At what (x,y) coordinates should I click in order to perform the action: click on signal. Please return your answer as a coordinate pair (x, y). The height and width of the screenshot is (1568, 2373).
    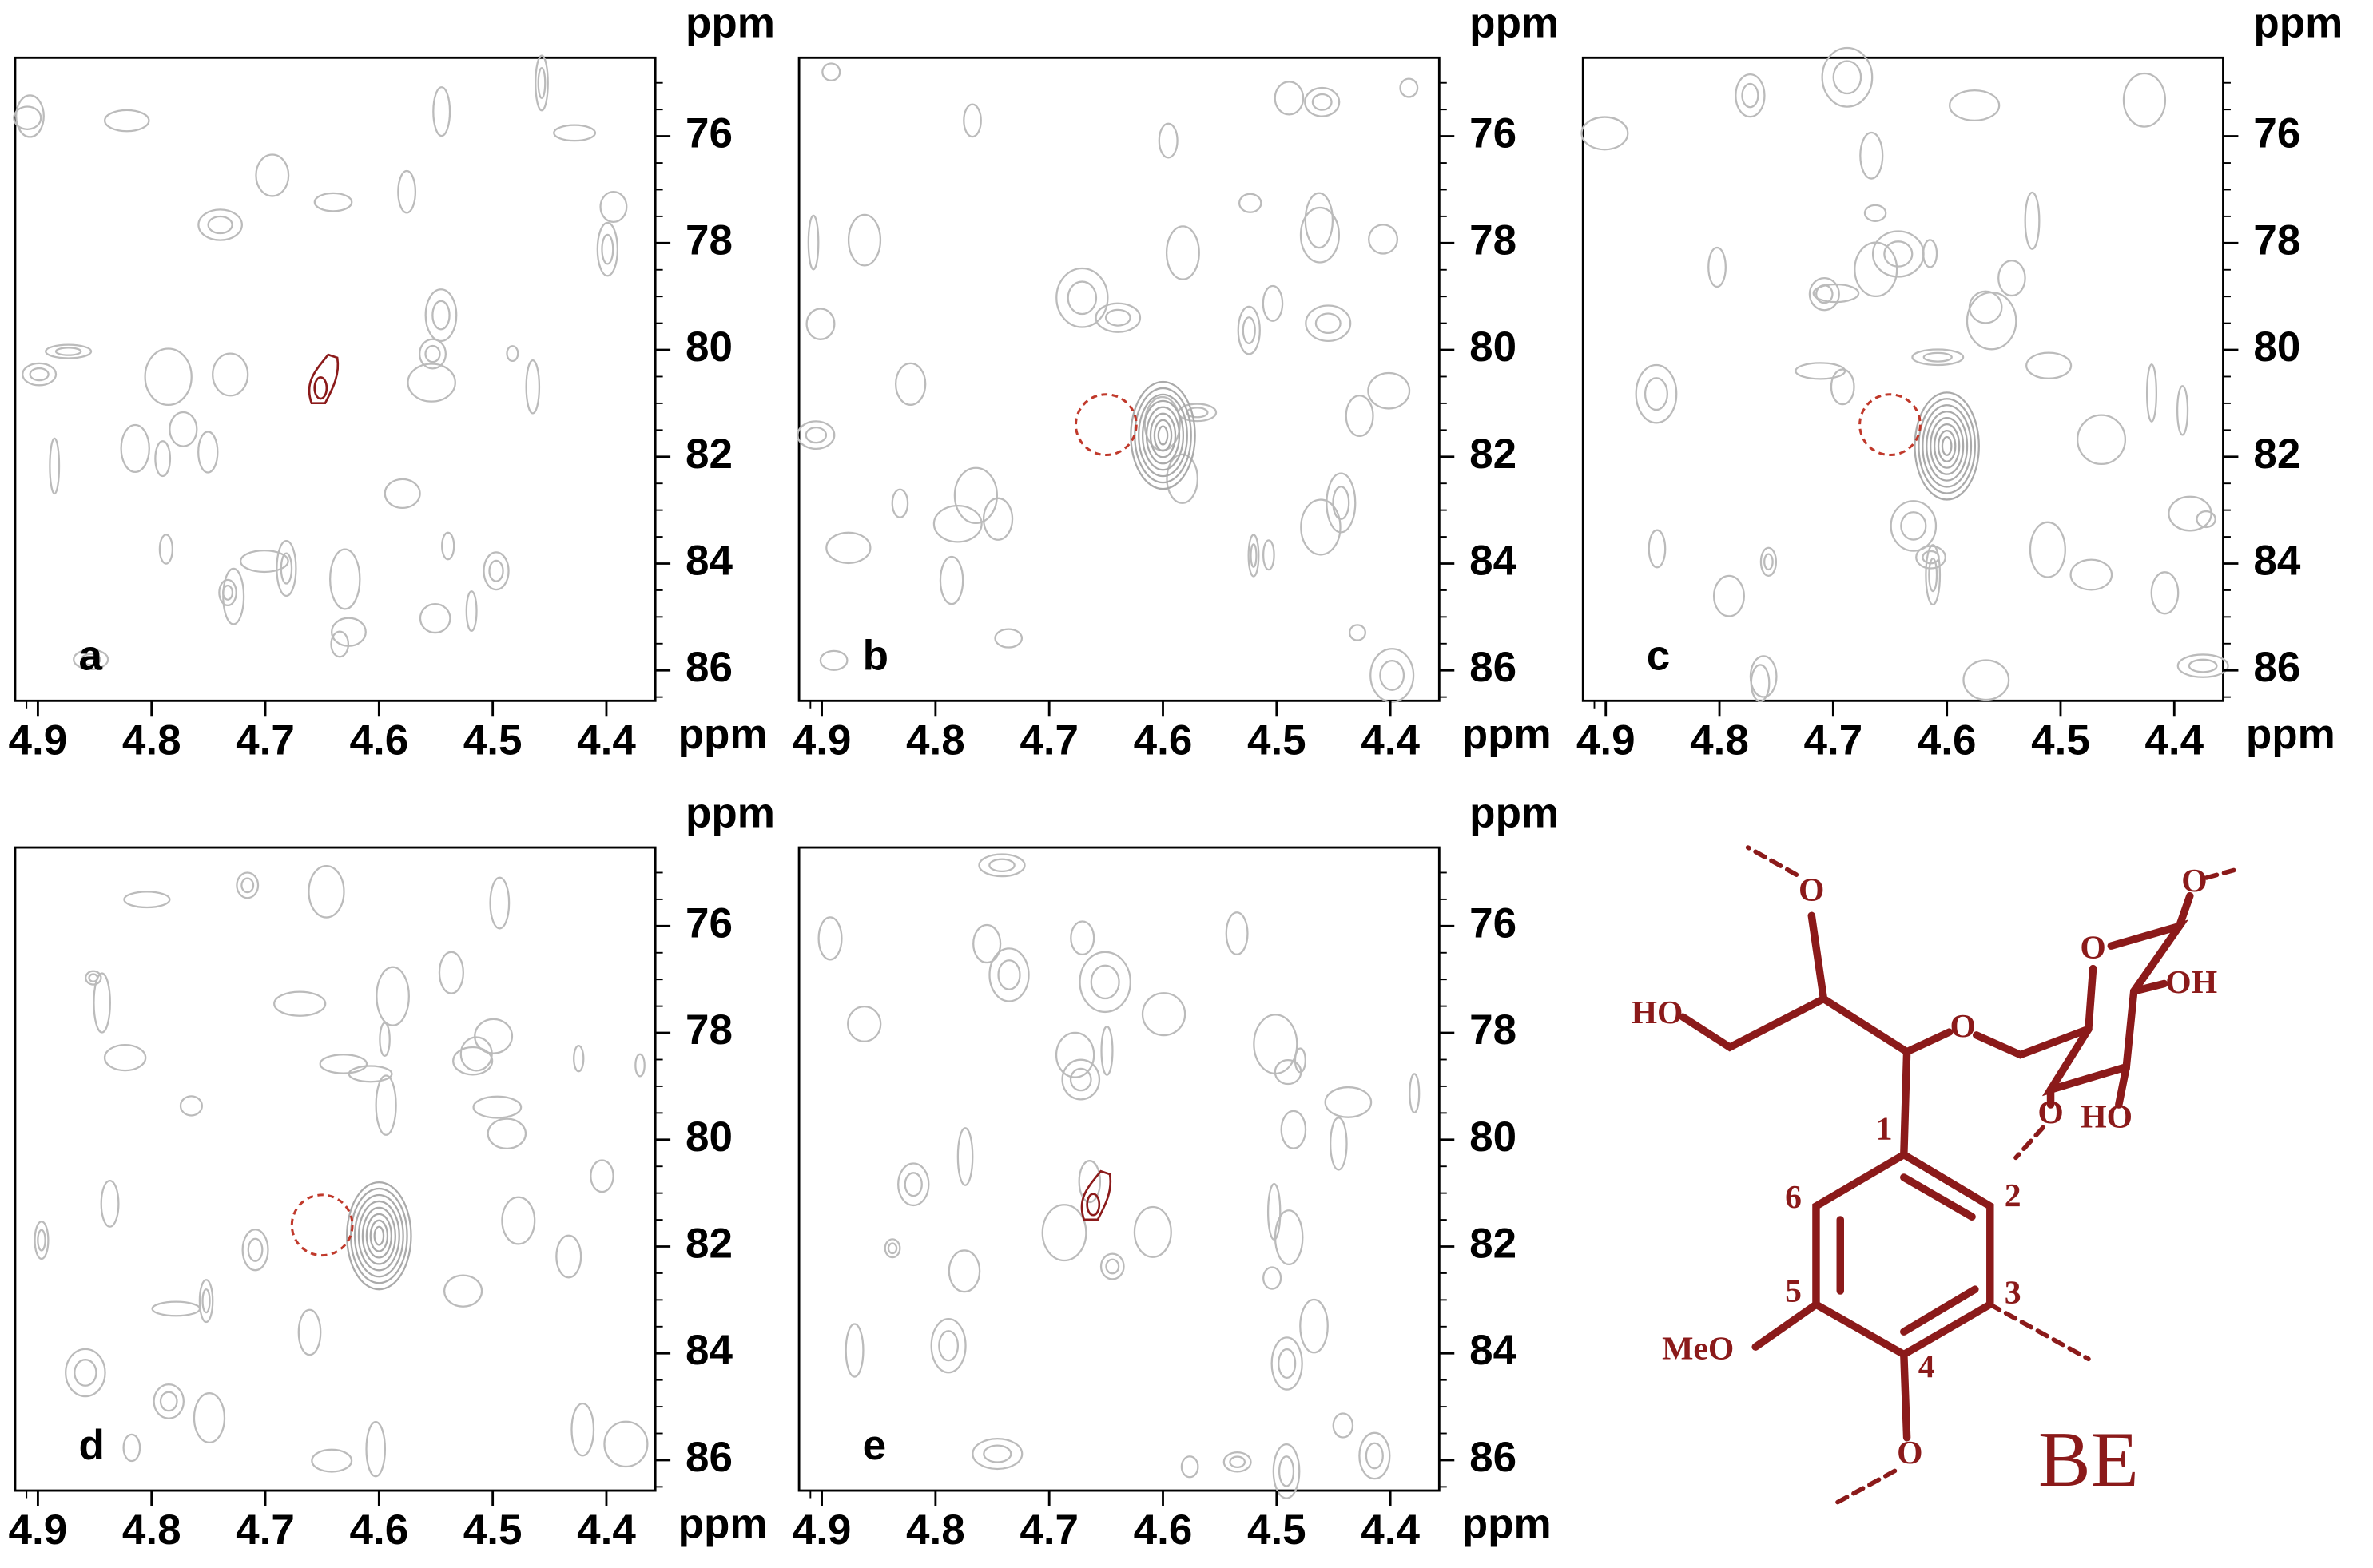
    Looking at the image, I should click on (379, 1236).